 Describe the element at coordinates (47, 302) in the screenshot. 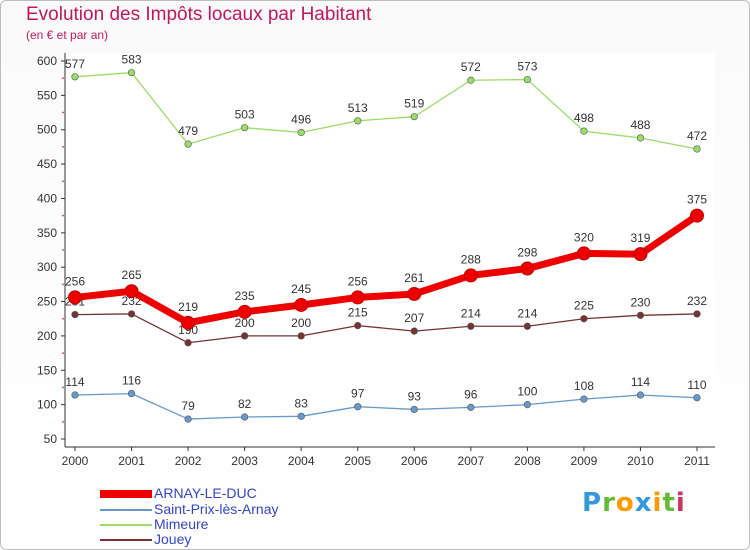

I see `y-tick-label: 250` at that location.